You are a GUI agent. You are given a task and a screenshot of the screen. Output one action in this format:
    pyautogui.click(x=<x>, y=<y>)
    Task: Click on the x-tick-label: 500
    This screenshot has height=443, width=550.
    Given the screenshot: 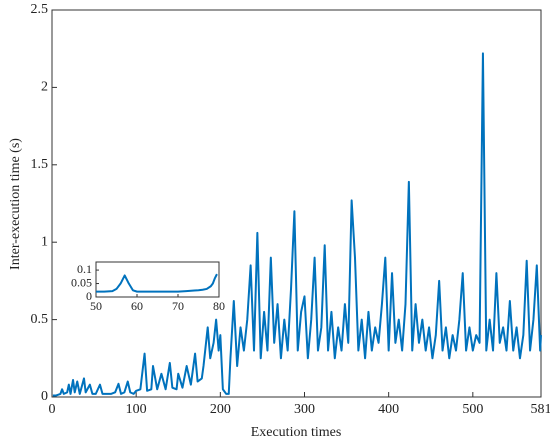 What is the action you would take?
    pyautogui.click(x=472, y=409)
    